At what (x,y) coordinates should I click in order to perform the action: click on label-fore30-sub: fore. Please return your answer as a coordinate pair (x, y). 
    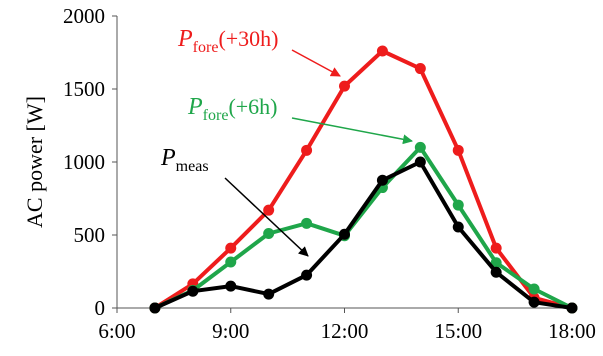
    Looking at the image, I should click on (206, 47).